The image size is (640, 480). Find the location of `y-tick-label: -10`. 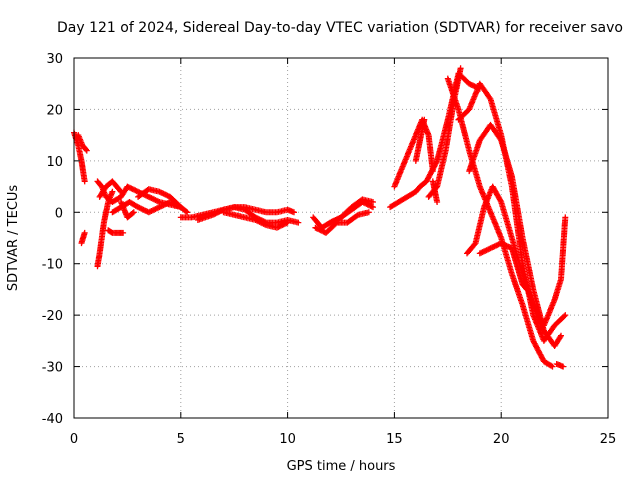

y-tick-label: -10 is located at coordinates (52, 265).